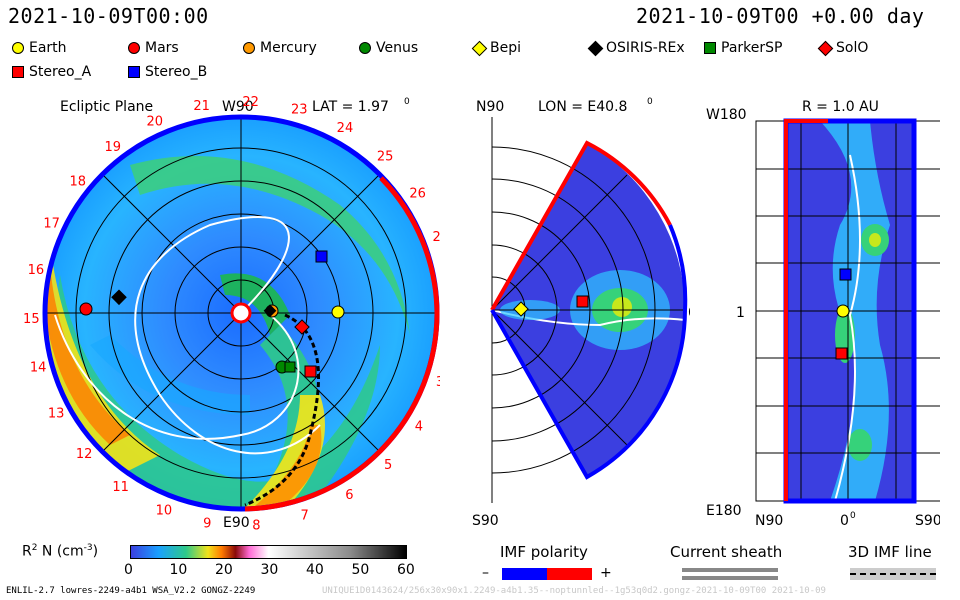  I want to click on carrington-number: 19, so click(112, 147).